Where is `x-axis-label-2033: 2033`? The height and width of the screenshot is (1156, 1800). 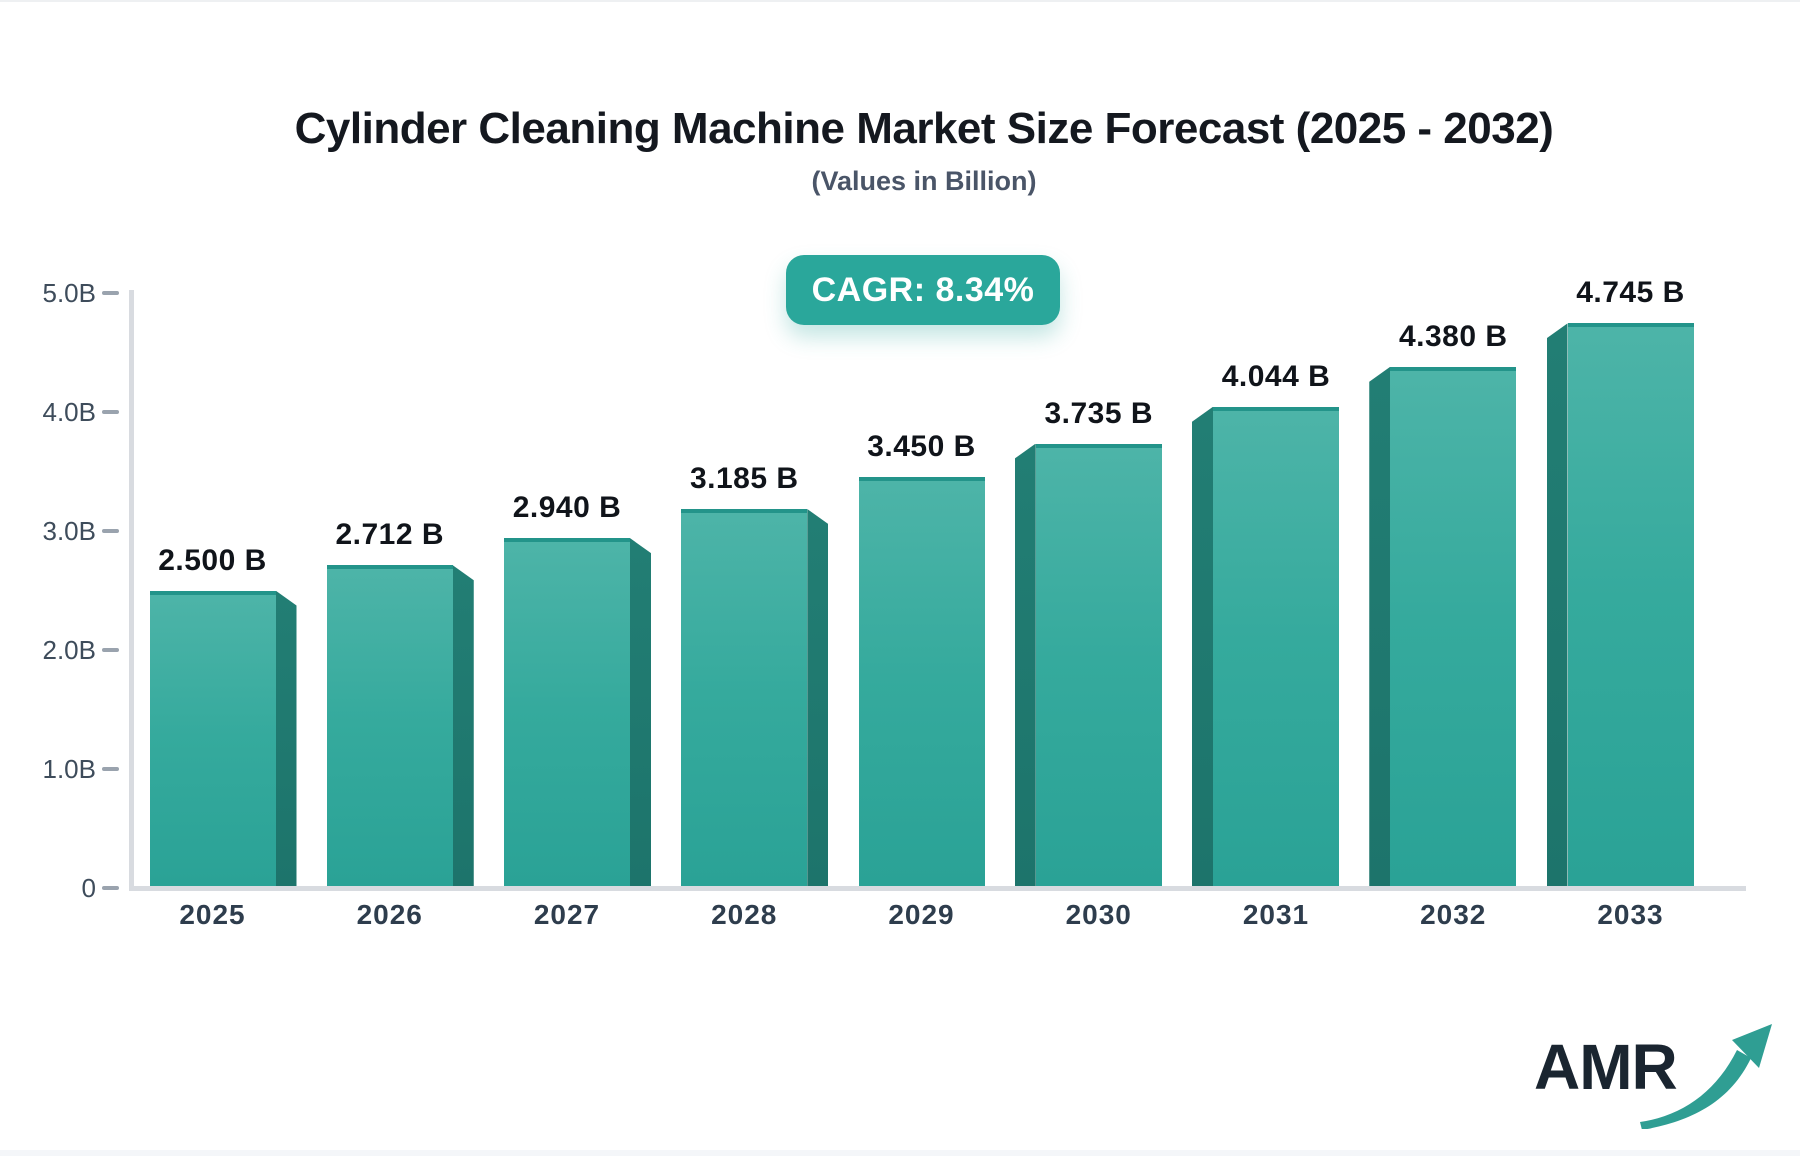 x-axis-label-2033: 2033 is located at coordinates (1630, 914).